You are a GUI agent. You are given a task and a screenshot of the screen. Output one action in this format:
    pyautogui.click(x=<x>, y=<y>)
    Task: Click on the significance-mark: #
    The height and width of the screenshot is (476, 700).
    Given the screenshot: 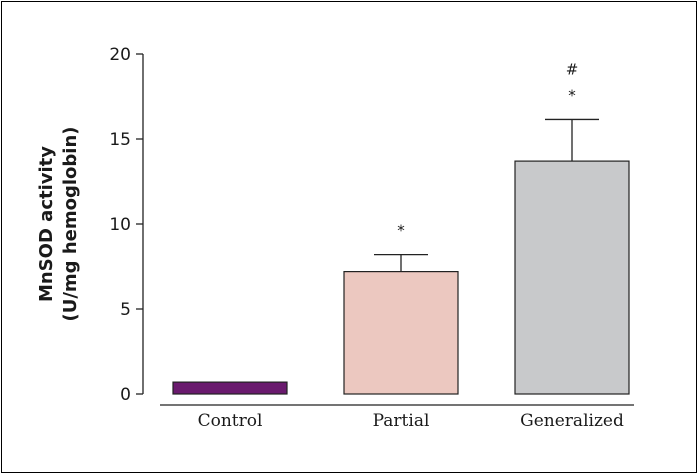 What is the action you would take?
    pyautogui.click(x=572, y=69)
    